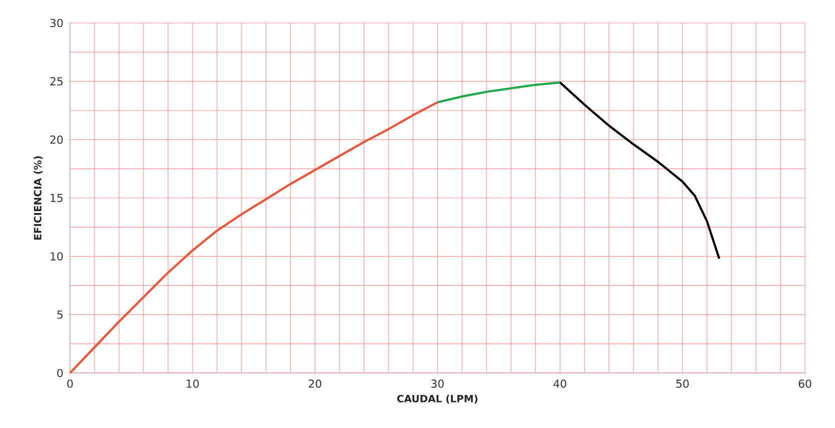 Image resolution: width=835 pixels, height=428 pixels. What do you see at coordinates (56, 81) in the screenshot?
I see `y-tick-label: 25` at bounding box center [56, 81].